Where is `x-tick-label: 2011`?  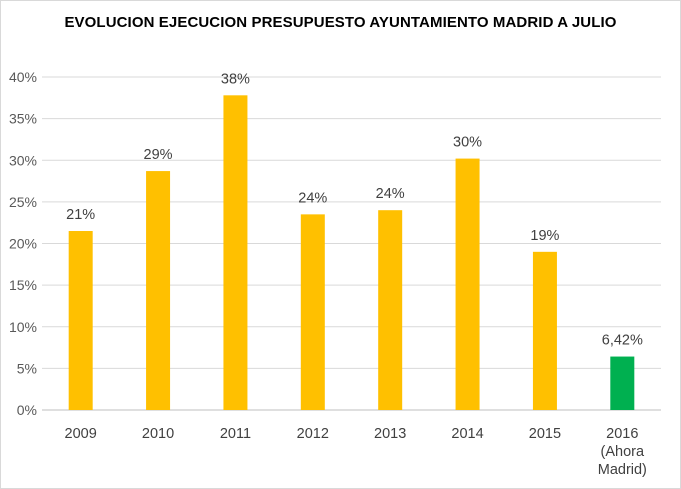
x-tick-label: 2011 is located at coordinates (235, 434).